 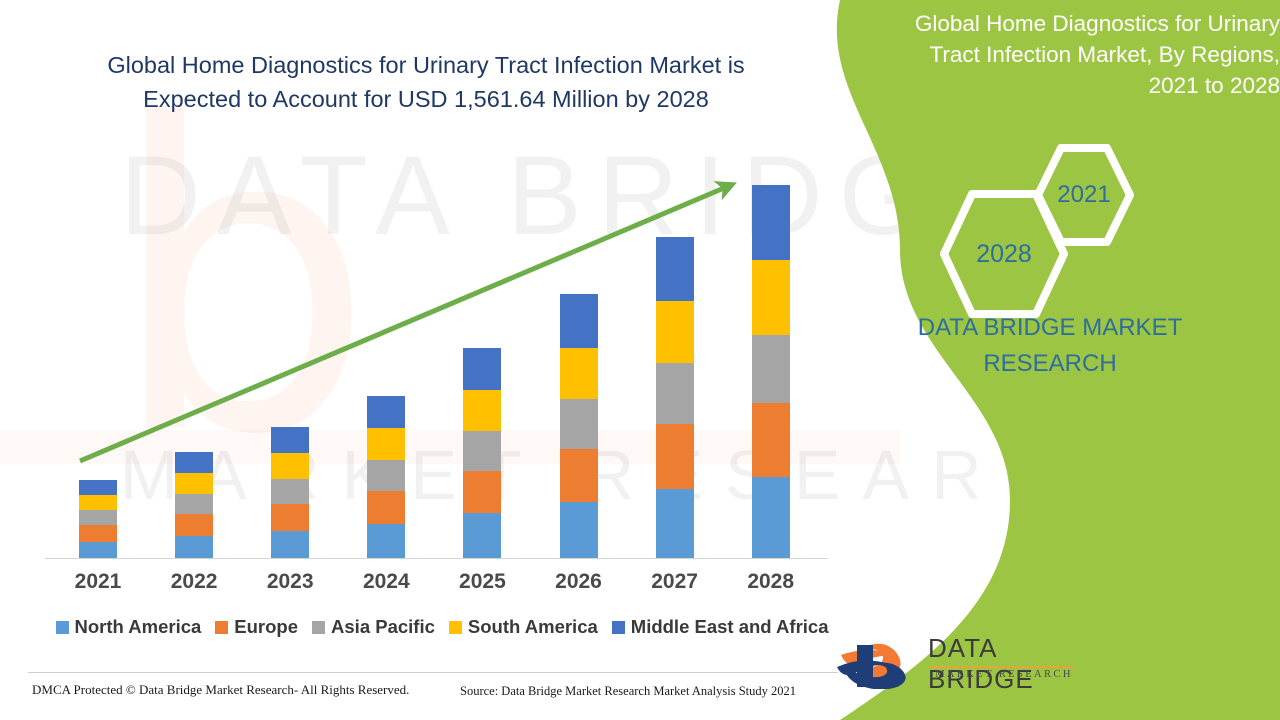 What do you see at coordinates (436, 558) in the screenshot?
I see `x-axis-line` at bounding box center [436, 558].